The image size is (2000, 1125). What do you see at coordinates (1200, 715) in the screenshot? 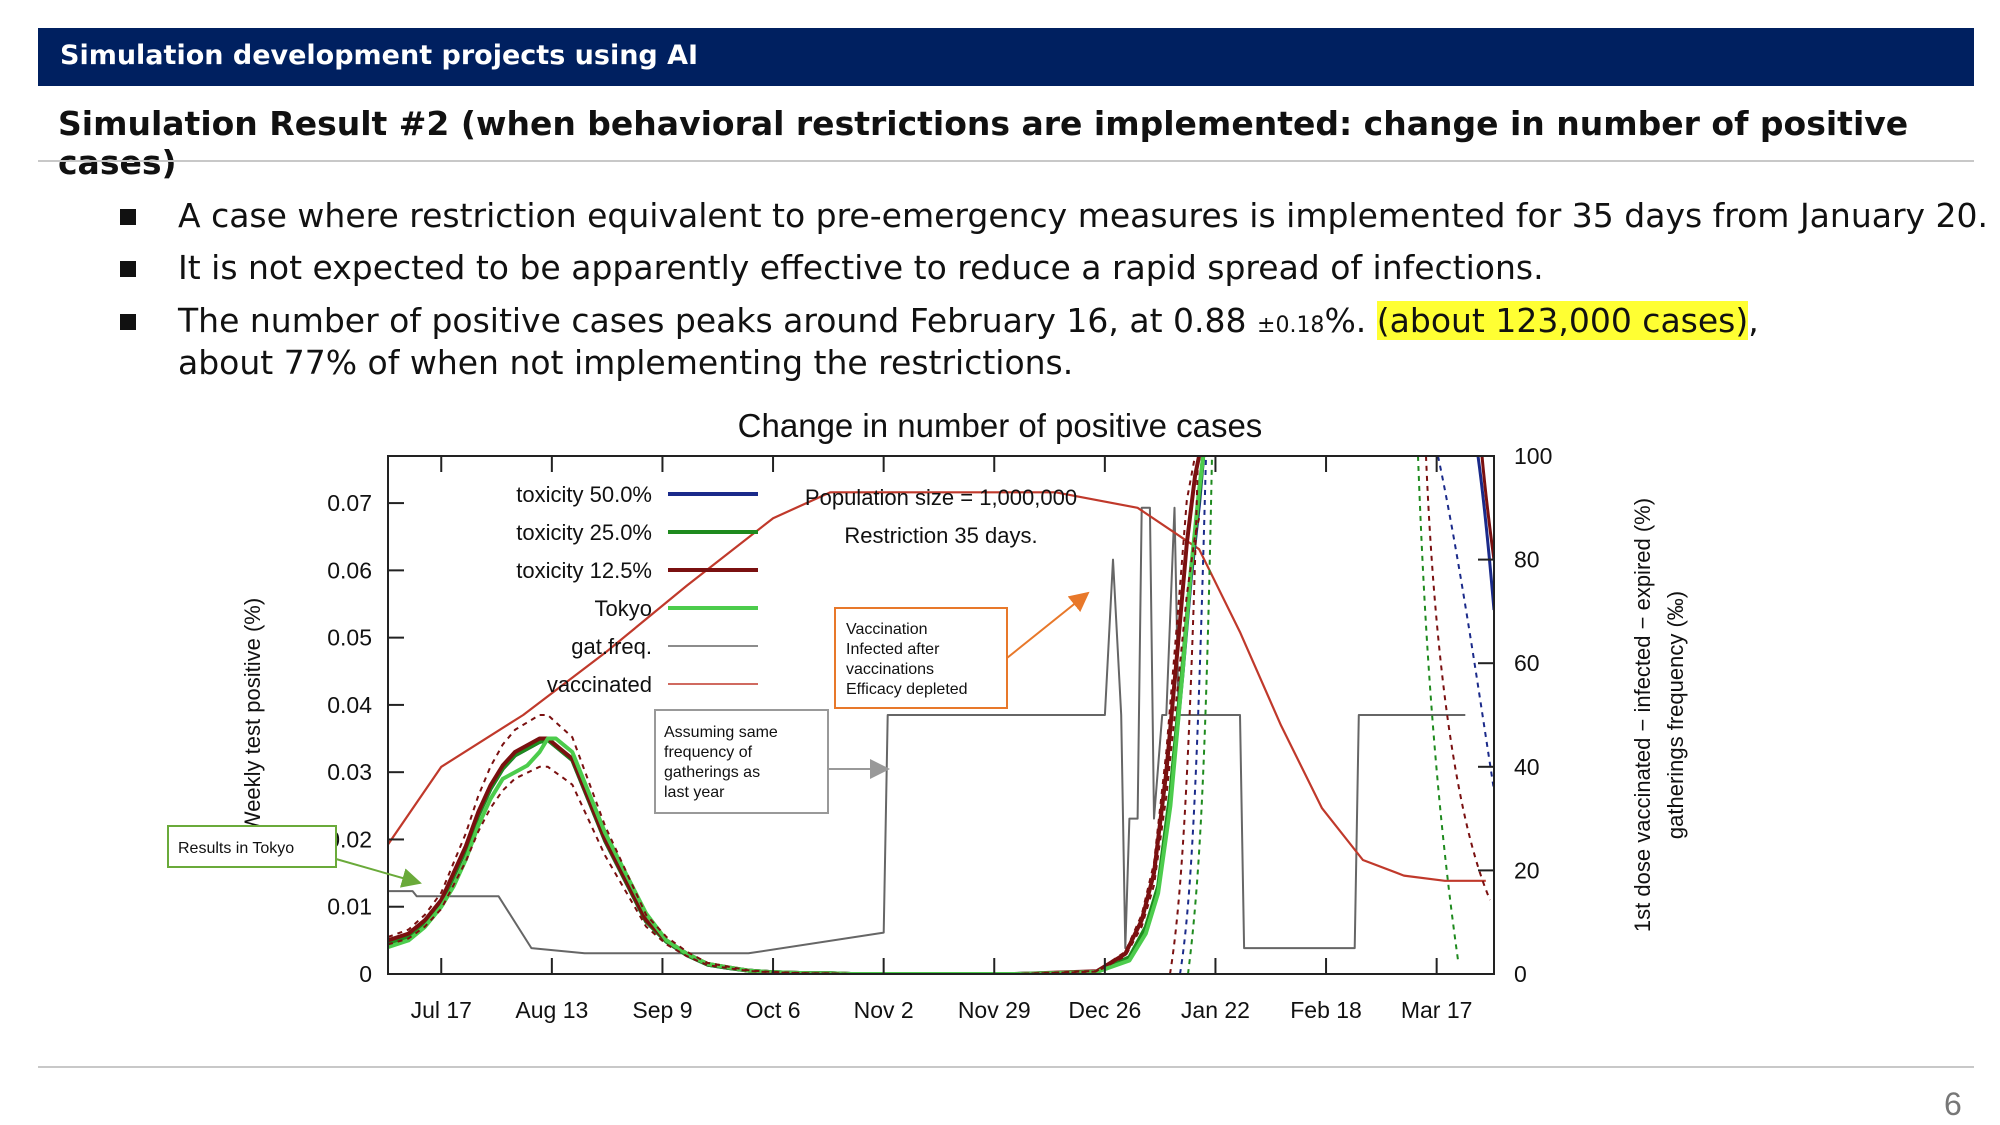
I see `projection-dashed-green` at bounding box center [1200, 715].